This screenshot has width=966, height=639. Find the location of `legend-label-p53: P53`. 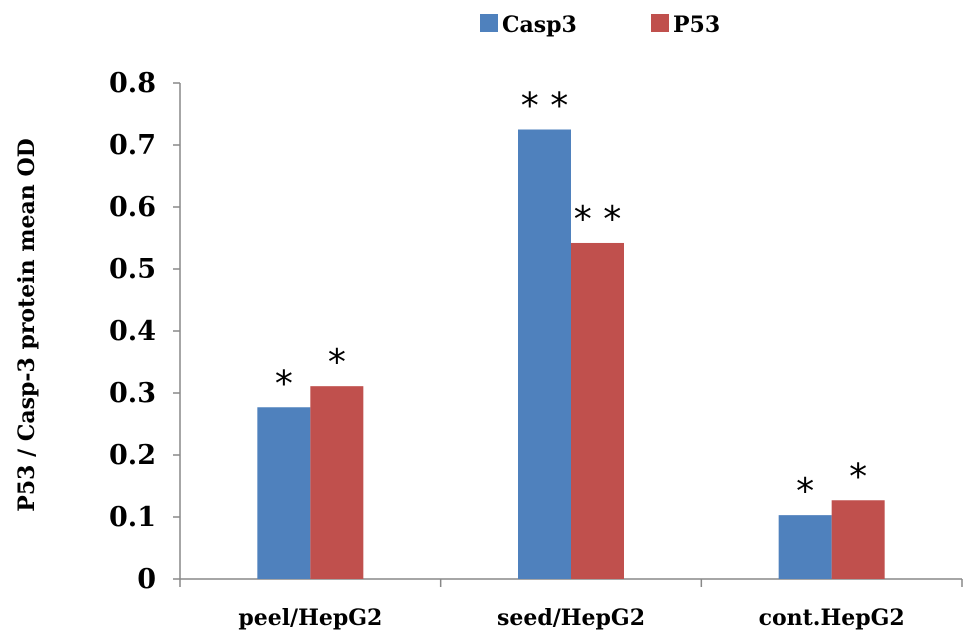

legend-label-p53: P53 is located at coordinates (696, 25).